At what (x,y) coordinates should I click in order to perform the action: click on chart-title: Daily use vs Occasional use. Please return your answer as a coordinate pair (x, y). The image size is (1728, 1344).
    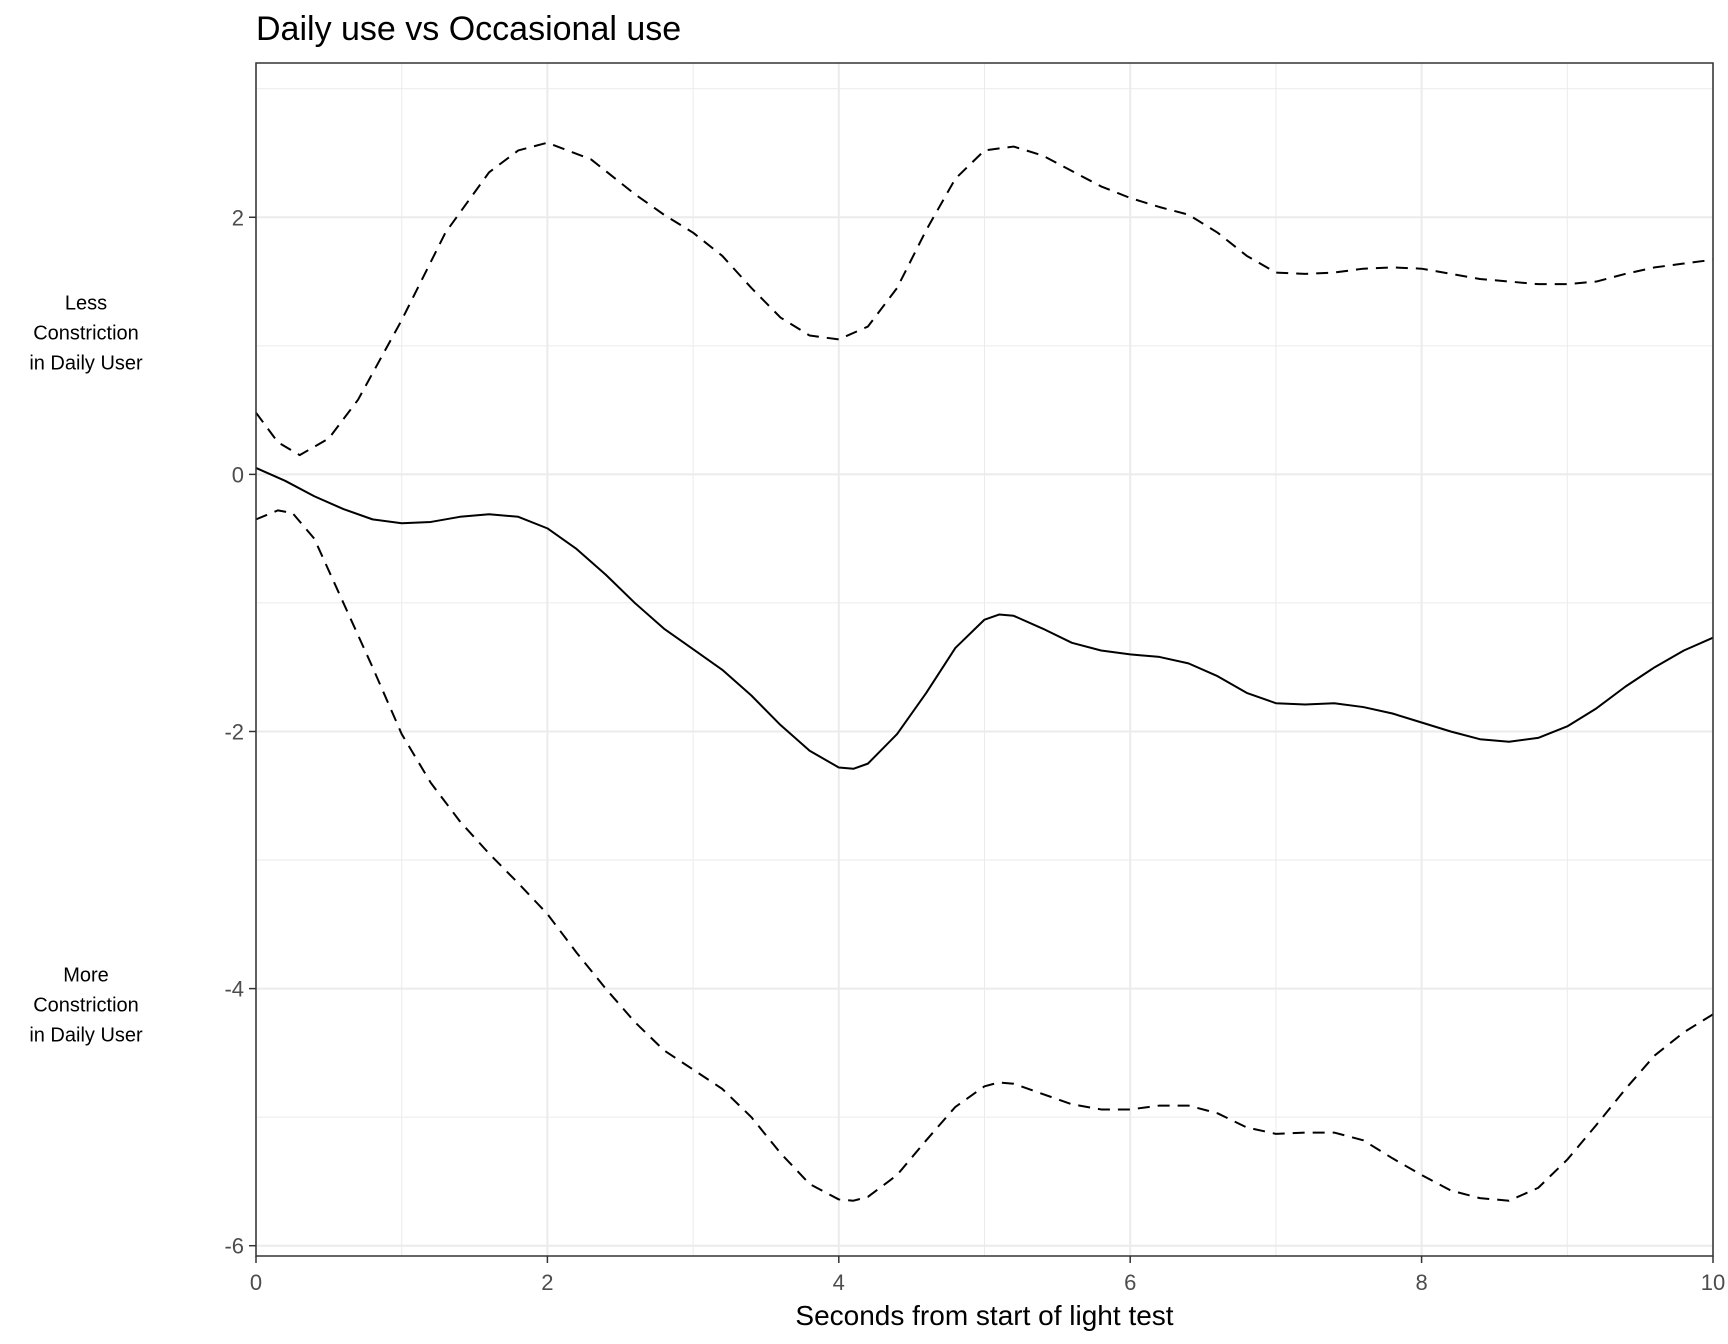
    Looking at the image, I should click on (468, 29).